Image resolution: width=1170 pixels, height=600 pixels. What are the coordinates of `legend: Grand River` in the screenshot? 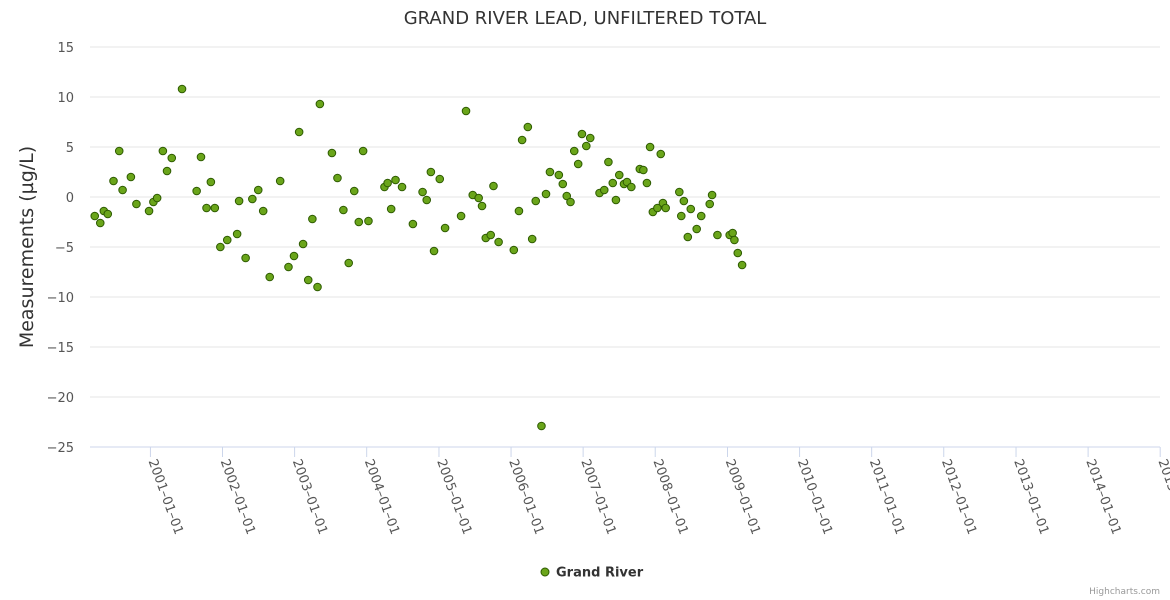 It's located at (592, 573).